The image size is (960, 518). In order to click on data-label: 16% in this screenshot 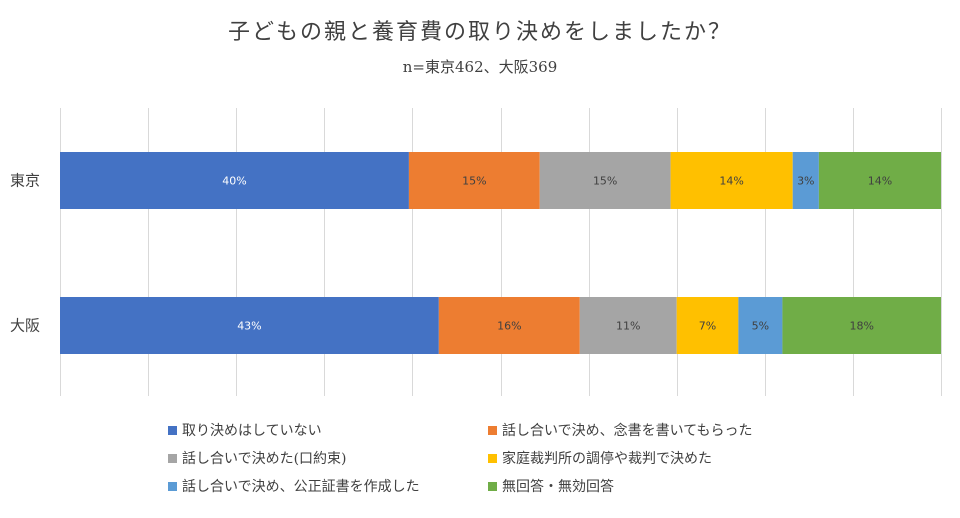, I will do `click(509, 326)`.